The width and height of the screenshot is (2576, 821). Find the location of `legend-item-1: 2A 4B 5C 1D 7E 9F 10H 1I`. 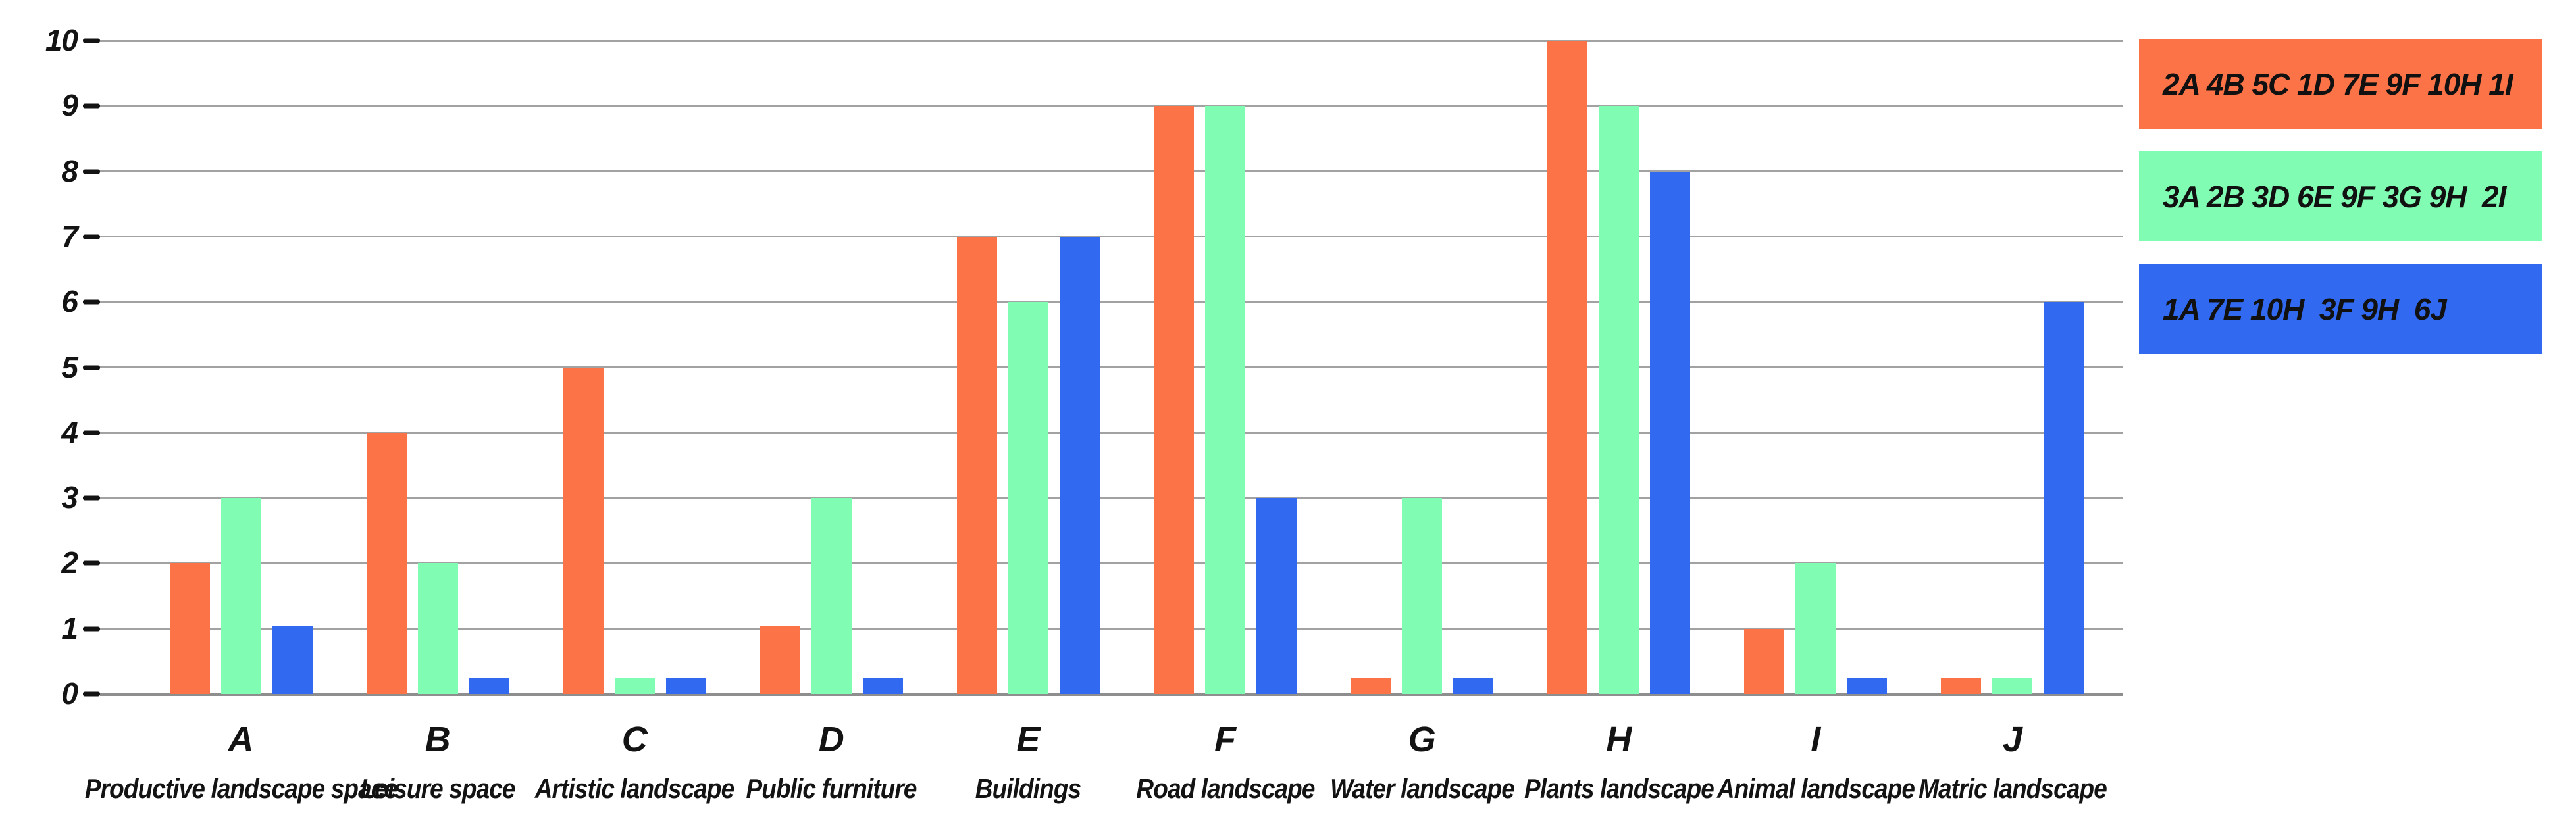

legend-item-1: 2A 4B 5C 1D 7E 9F 10H 1I is located at coordinates (2340, 84).